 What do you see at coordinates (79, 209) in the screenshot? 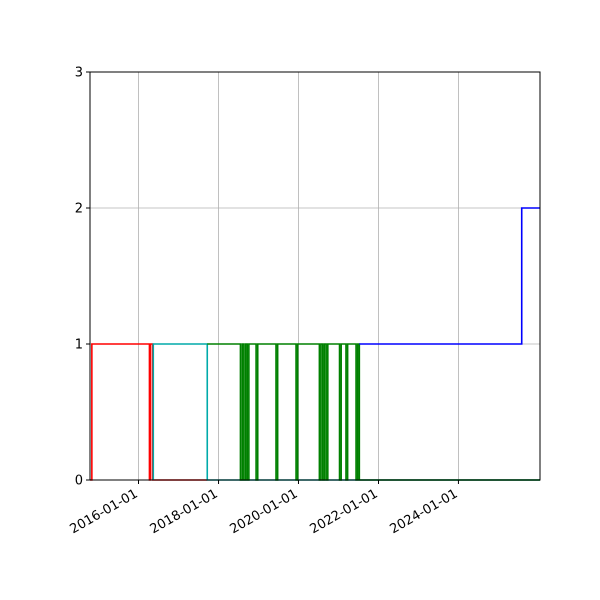
I see `y-tick-label-2: 2` at bounding box center [79, 209].